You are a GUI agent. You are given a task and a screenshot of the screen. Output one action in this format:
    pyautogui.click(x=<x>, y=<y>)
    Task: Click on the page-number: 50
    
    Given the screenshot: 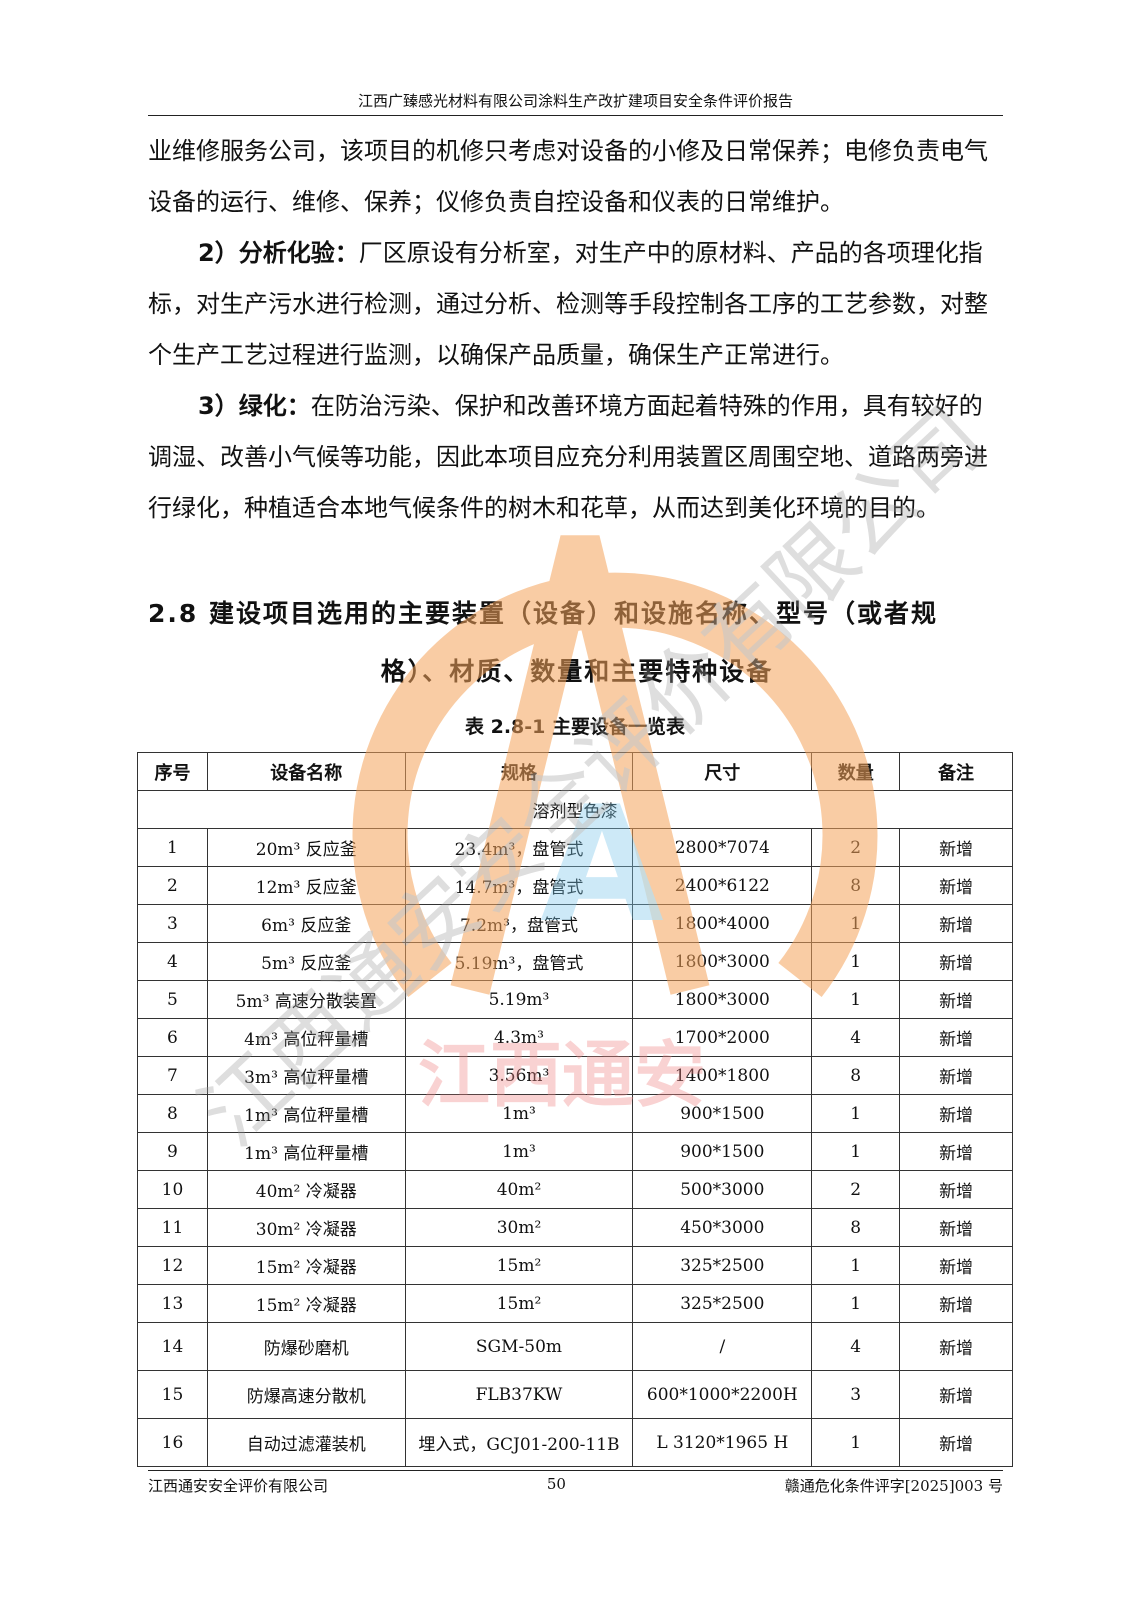 What is the action you would take?
    pyautogui.click(x=556, y=1484)
    